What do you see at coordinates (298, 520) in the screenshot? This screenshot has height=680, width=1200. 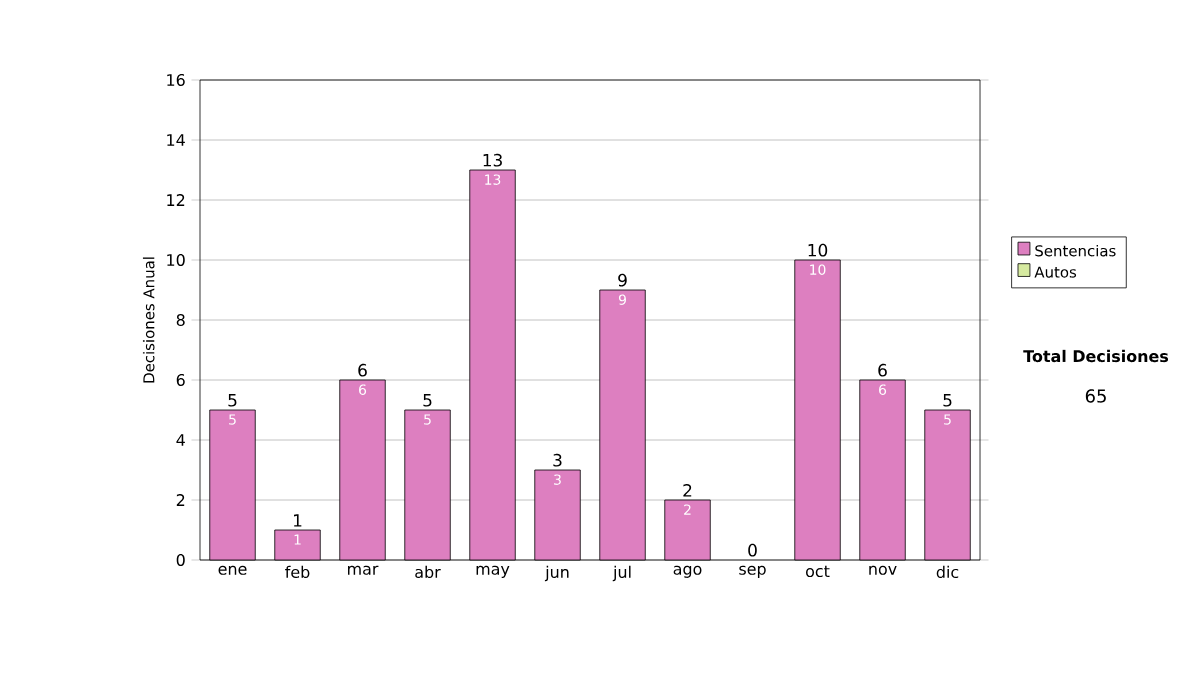 I see `total-label: 1` at bounding box center [298, 520].